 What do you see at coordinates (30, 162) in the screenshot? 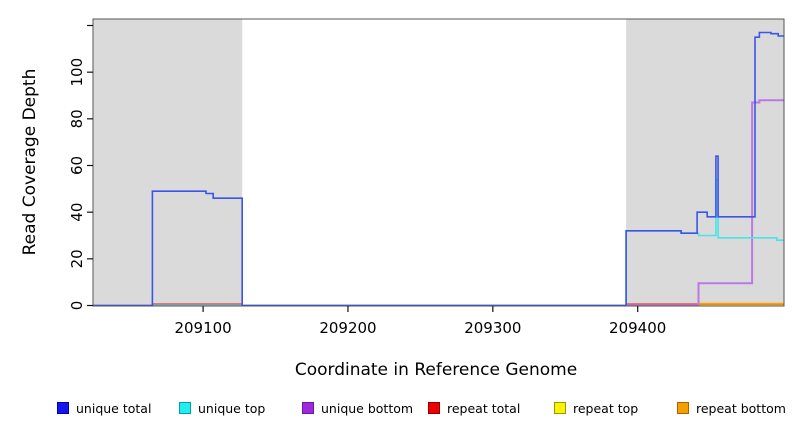
I see `y-axis-title: Read Coverage Depth` at bounding box center [30, 162].